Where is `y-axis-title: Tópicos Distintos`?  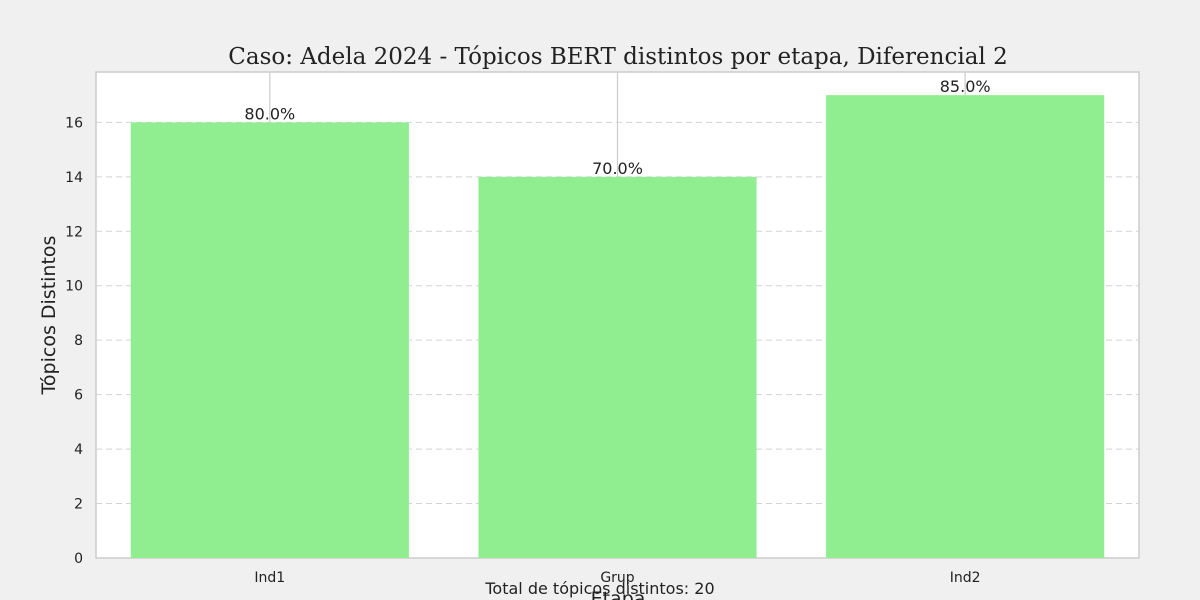
y-axis-title: Tópicos Distintos is located at coordinates (49, 316).